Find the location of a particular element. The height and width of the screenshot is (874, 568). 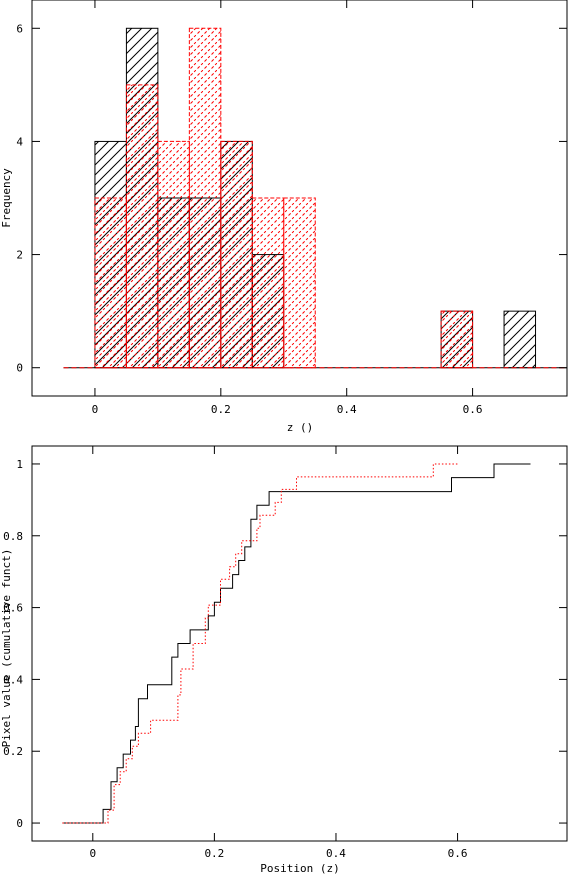

histogram-bar-series2-bin4 is located at coordinates (205, 198).